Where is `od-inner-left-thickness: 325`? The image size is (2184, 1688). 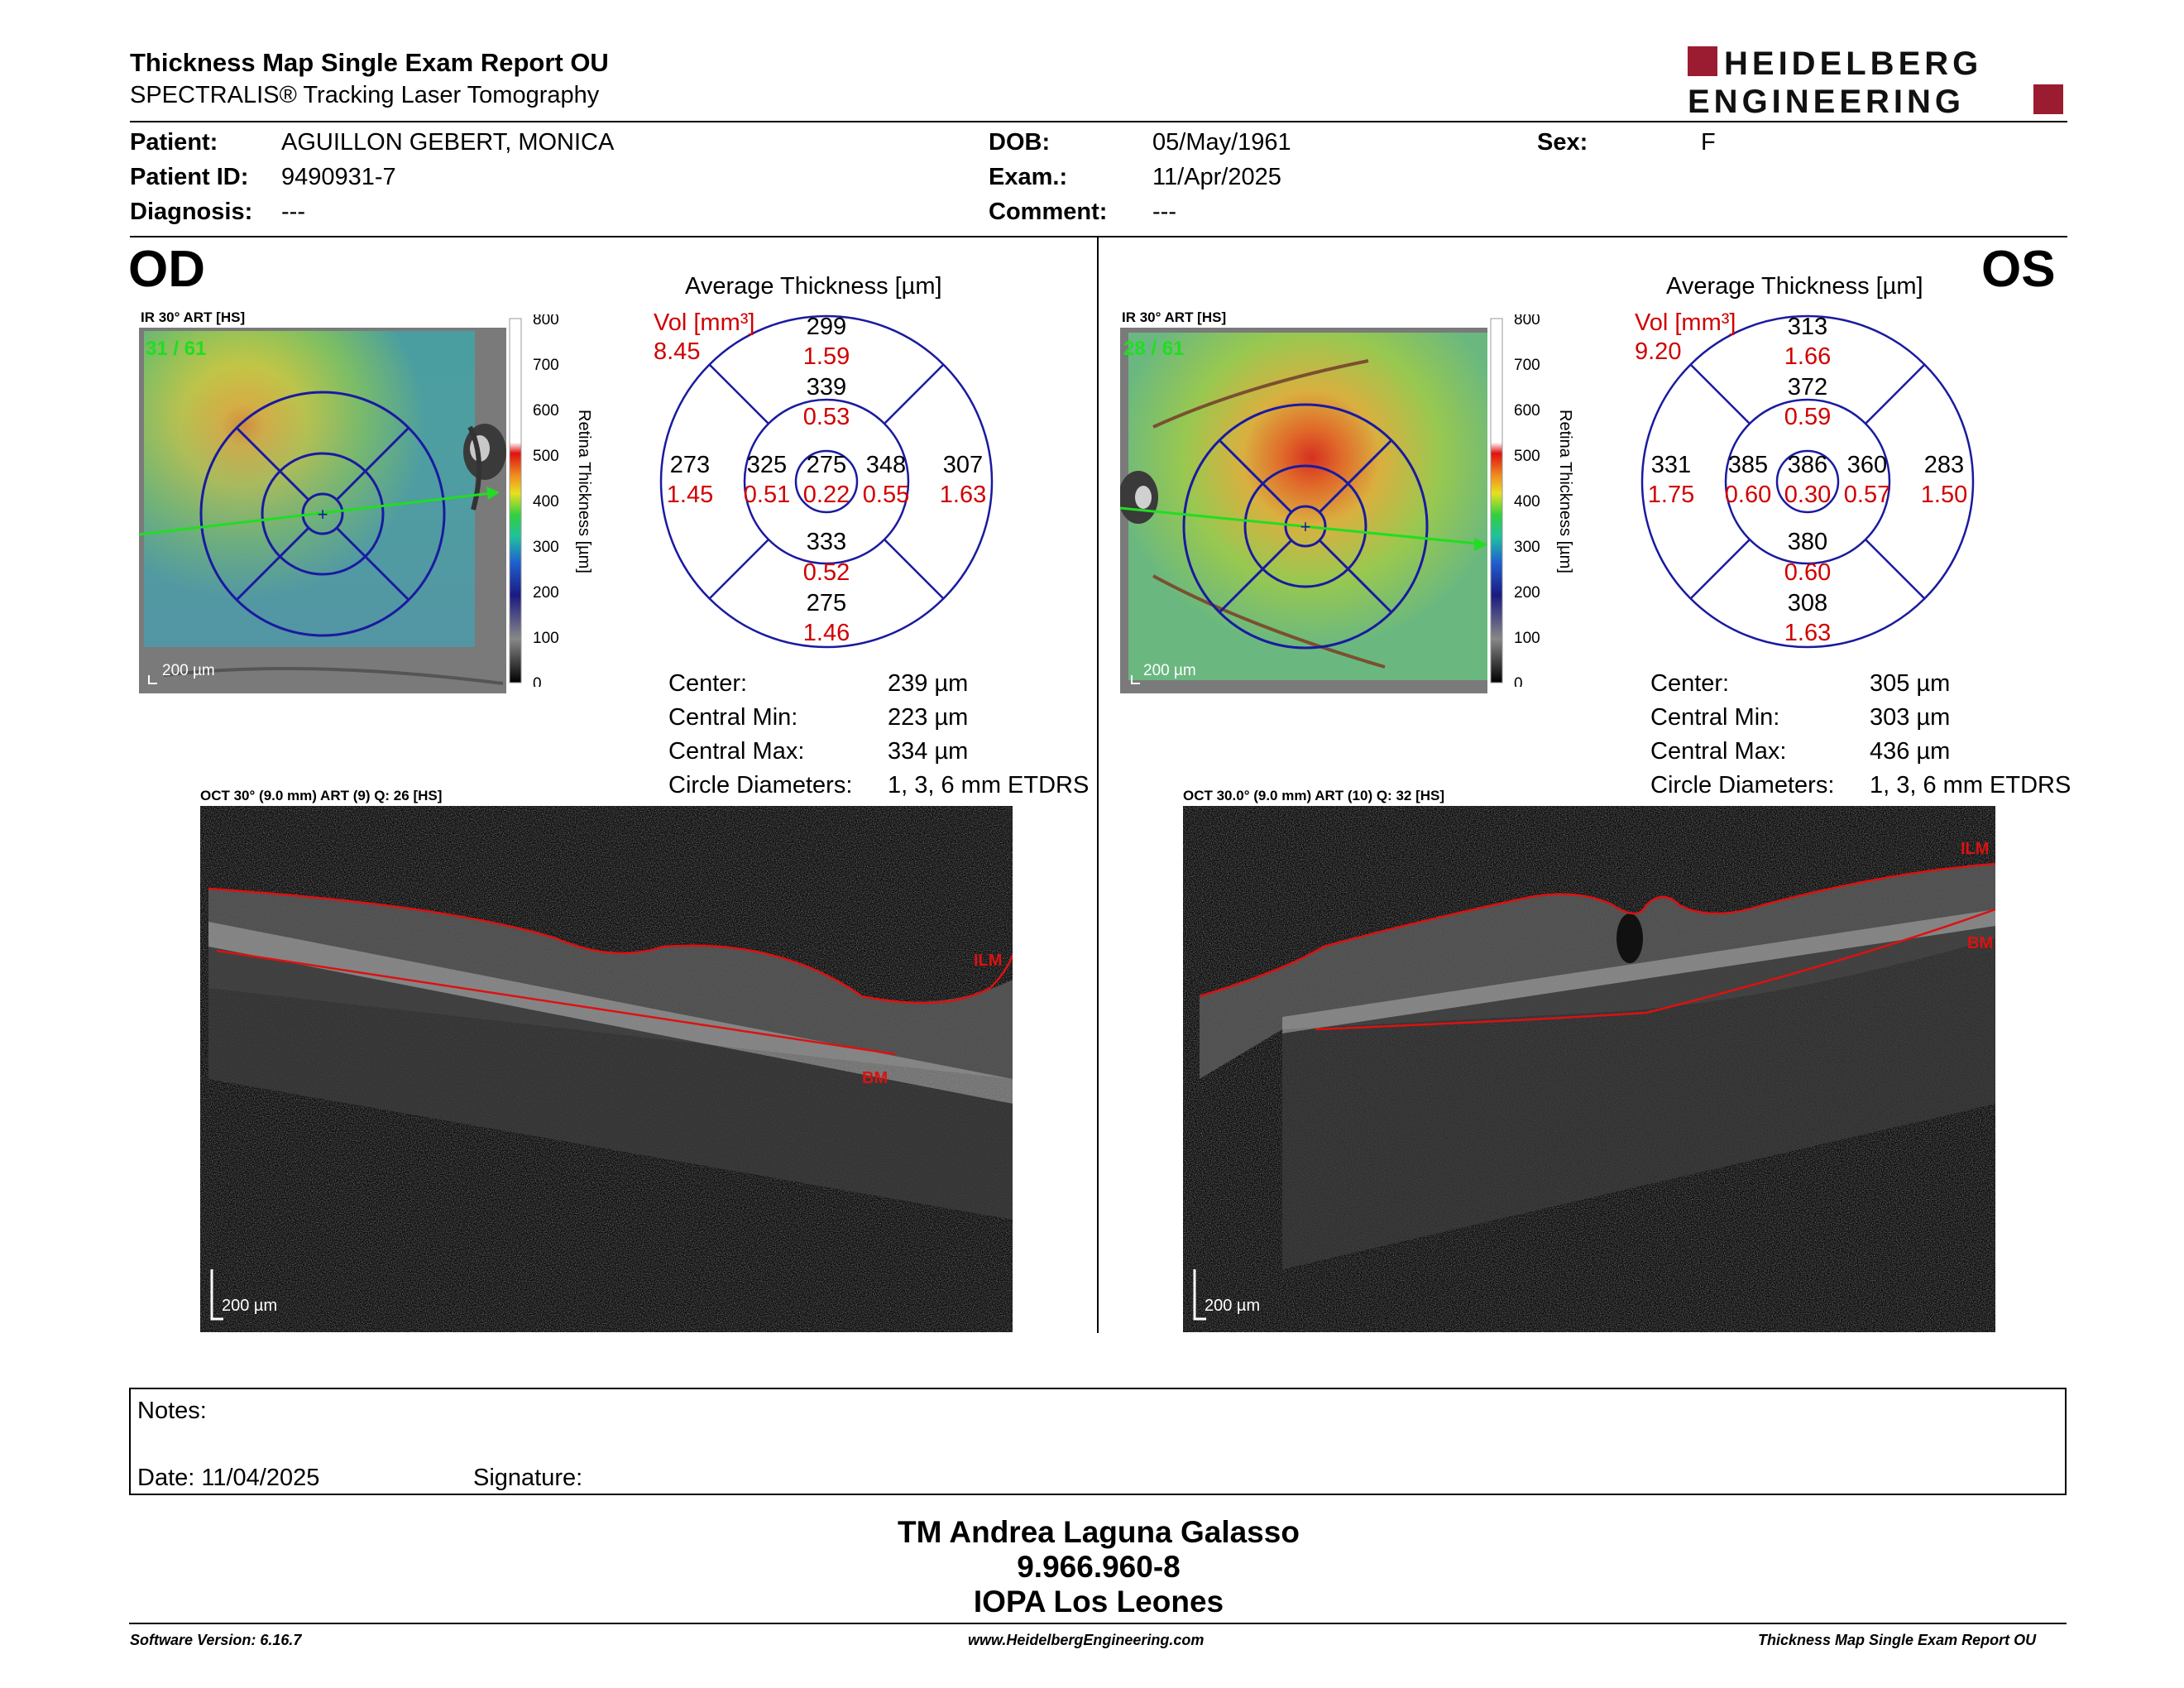 od-inner-left-thickness: 325 is located at coordinates (767, 465).